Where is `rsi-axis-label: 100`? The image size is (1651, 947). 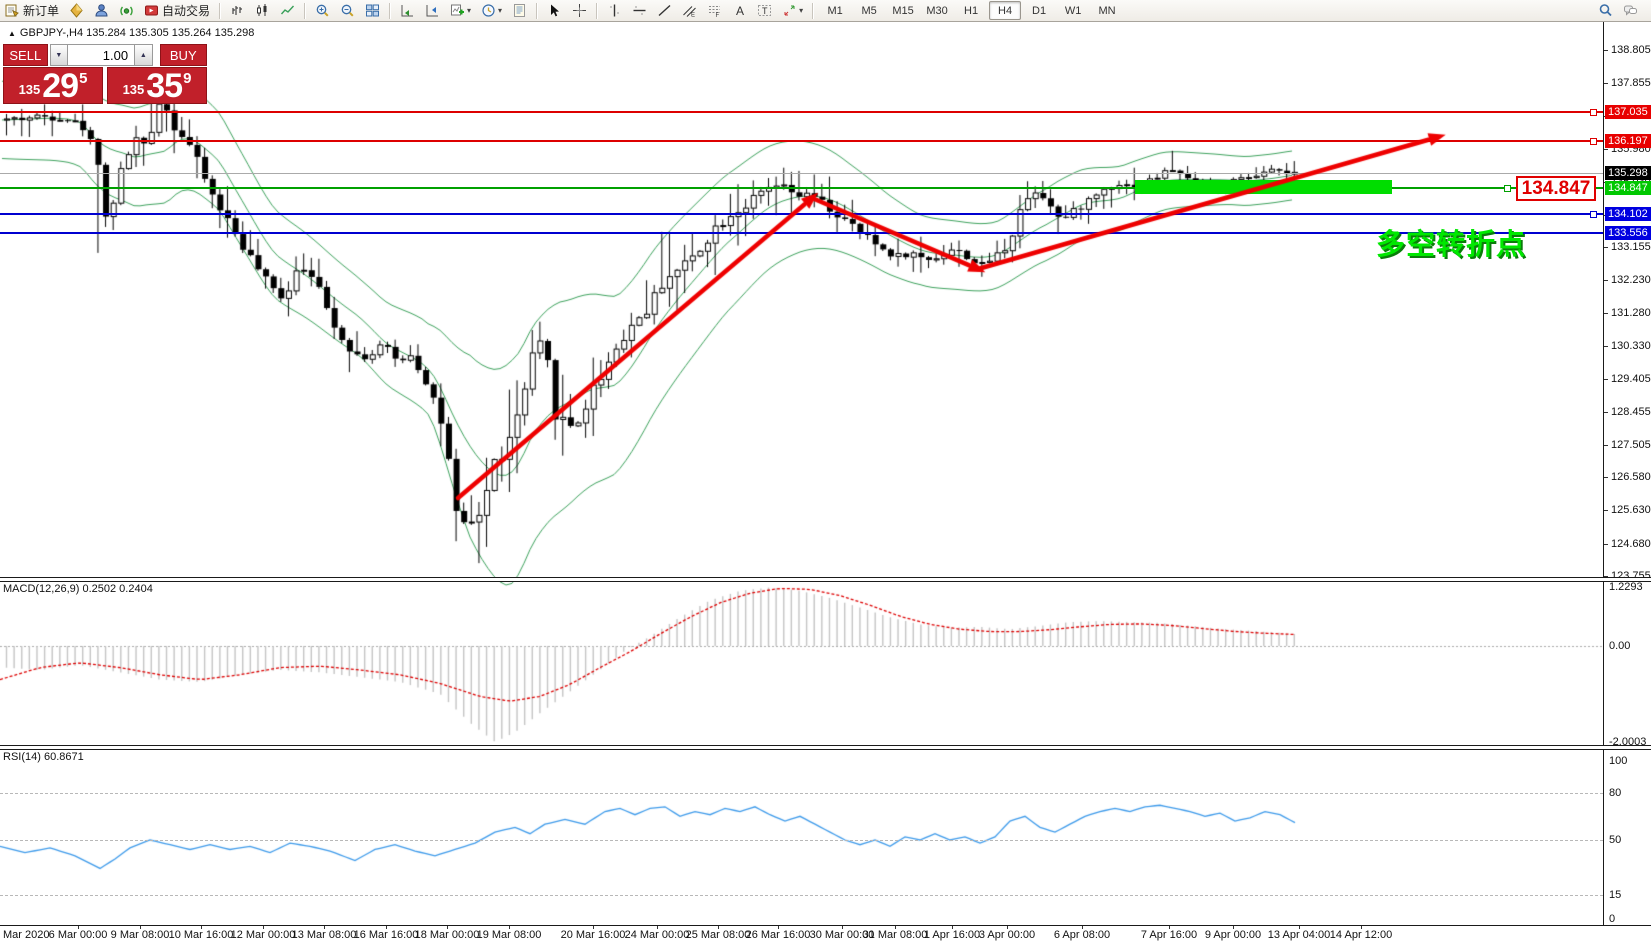 rsi-axis-label: 100 is located at coordinates (1618, 761).